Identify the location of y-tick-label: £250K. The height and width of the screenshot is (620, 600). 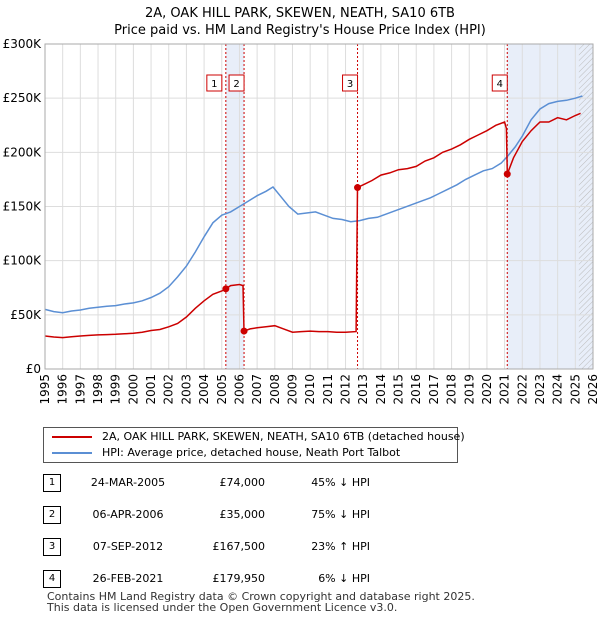
(23, 98).